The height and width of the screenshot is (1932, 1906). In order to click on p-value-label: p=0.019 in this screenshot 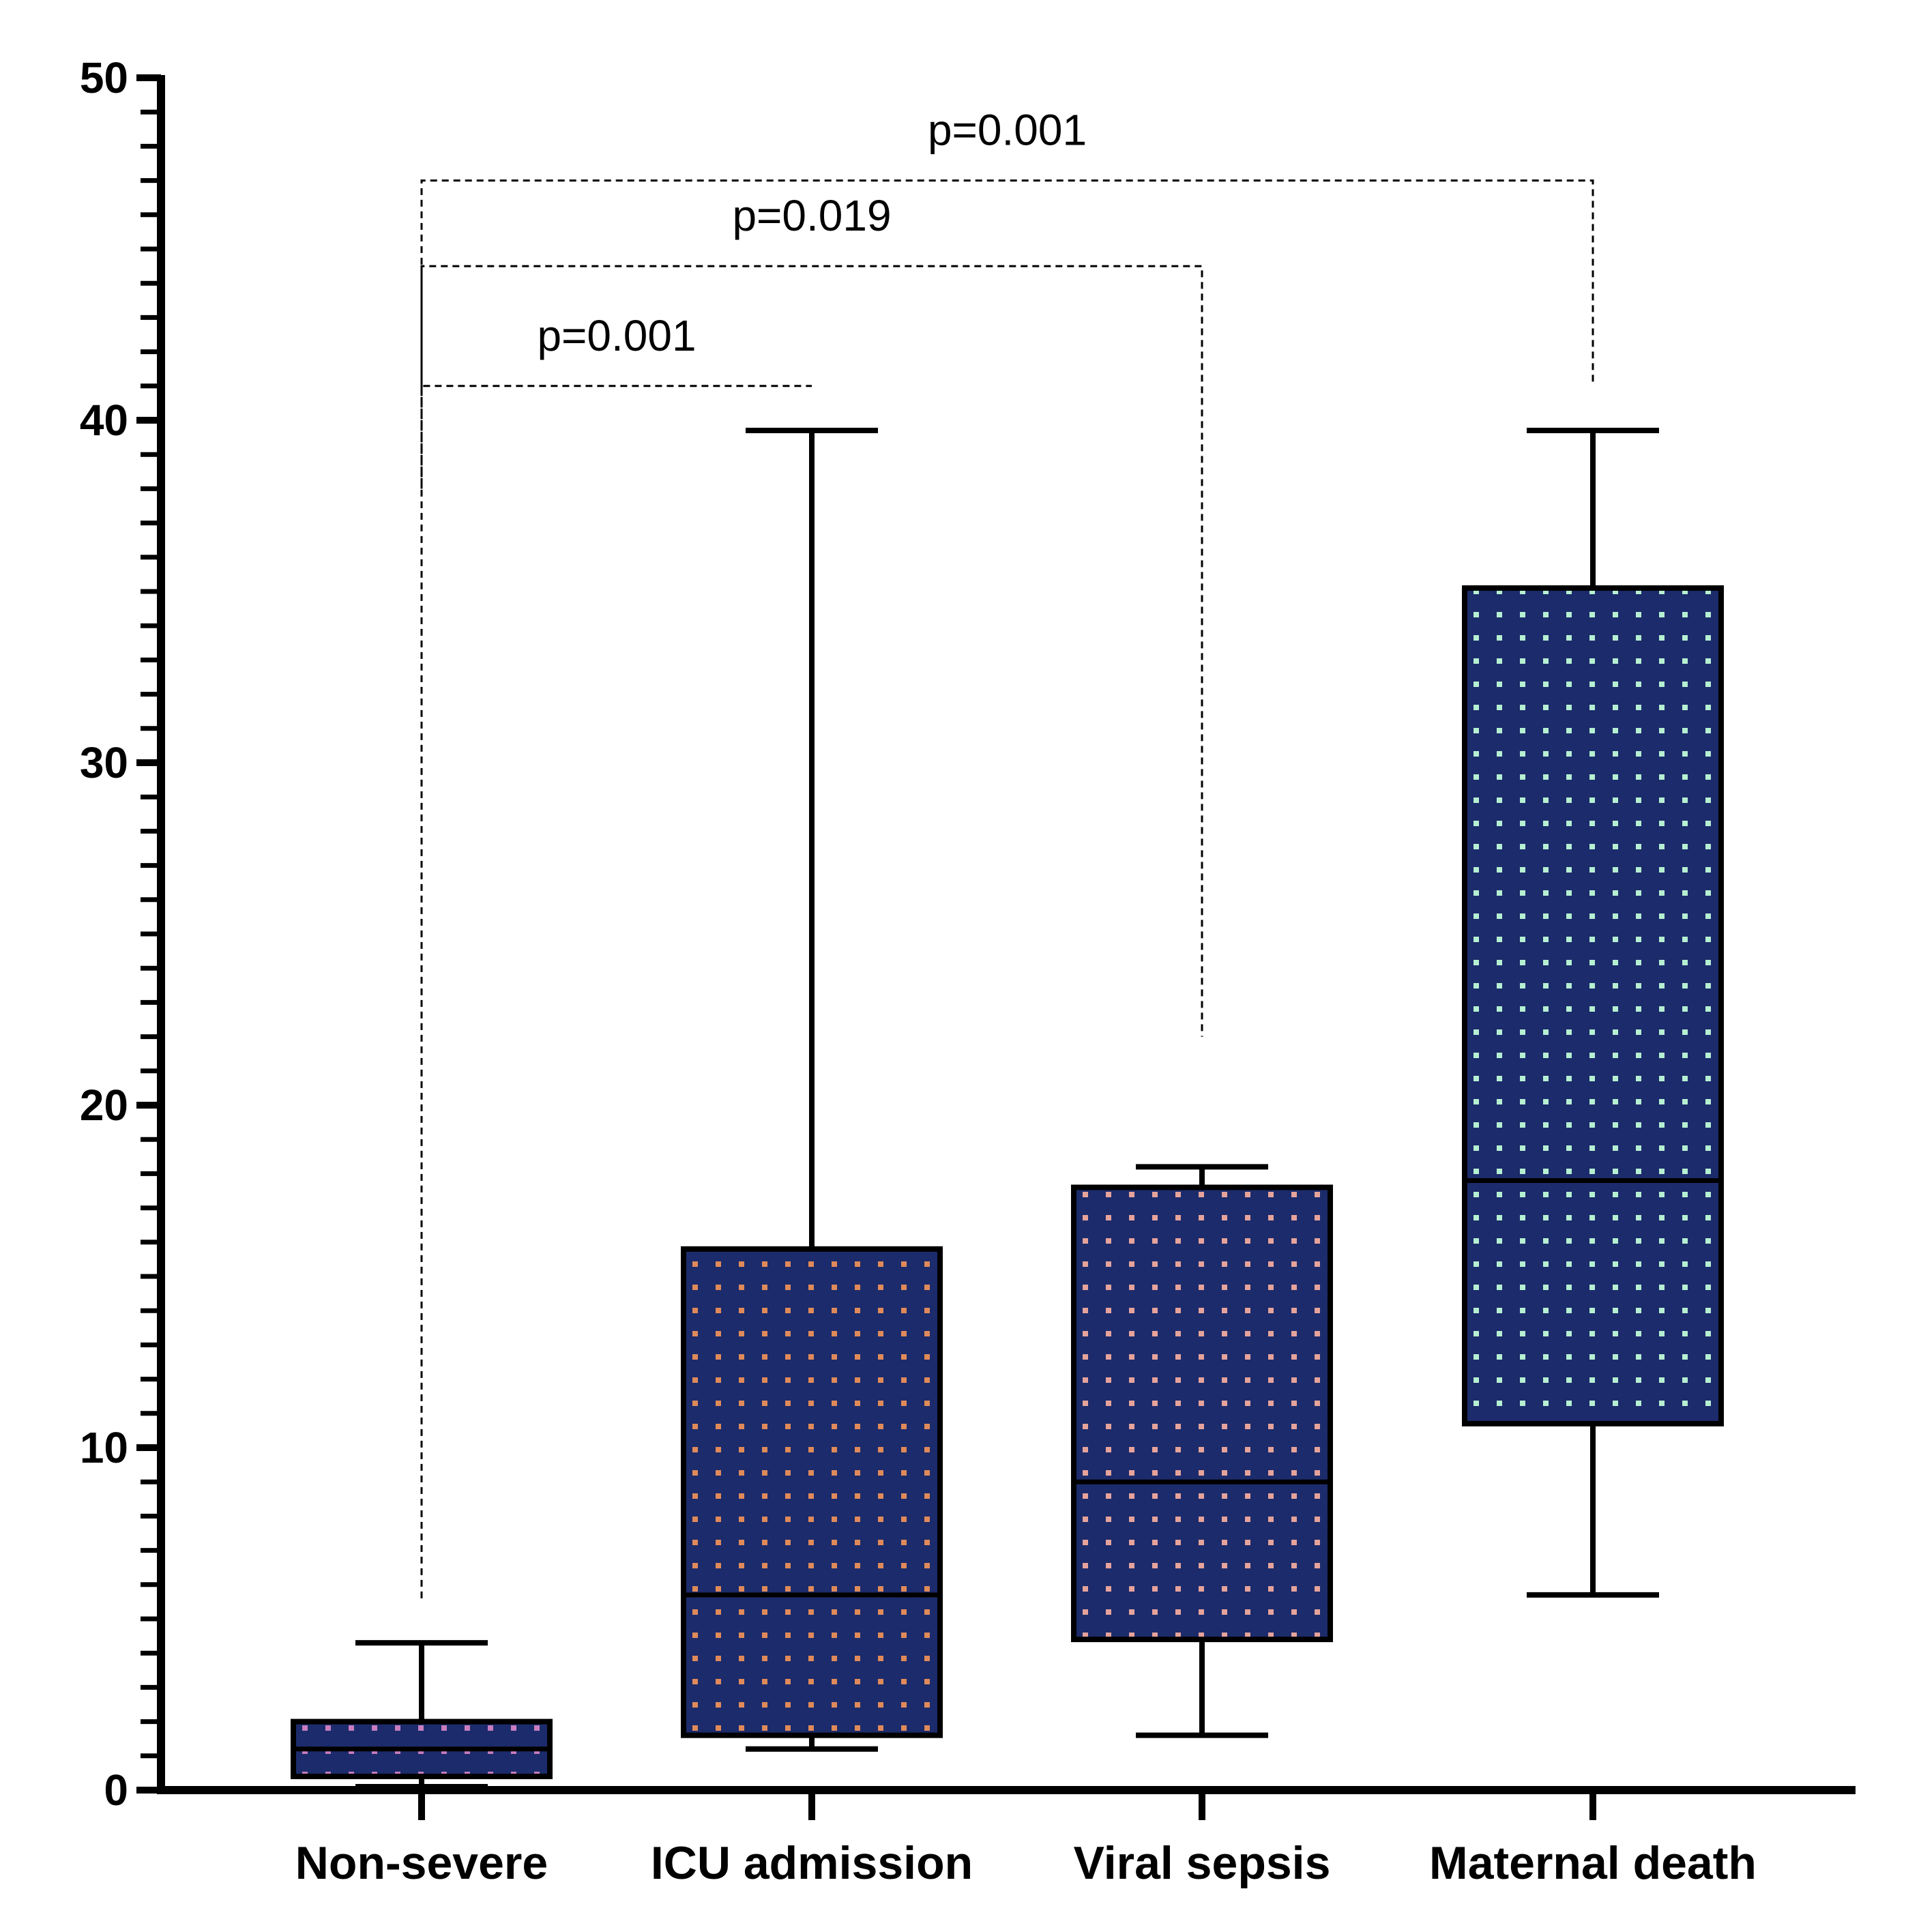, I will do `click(812, 215)`.